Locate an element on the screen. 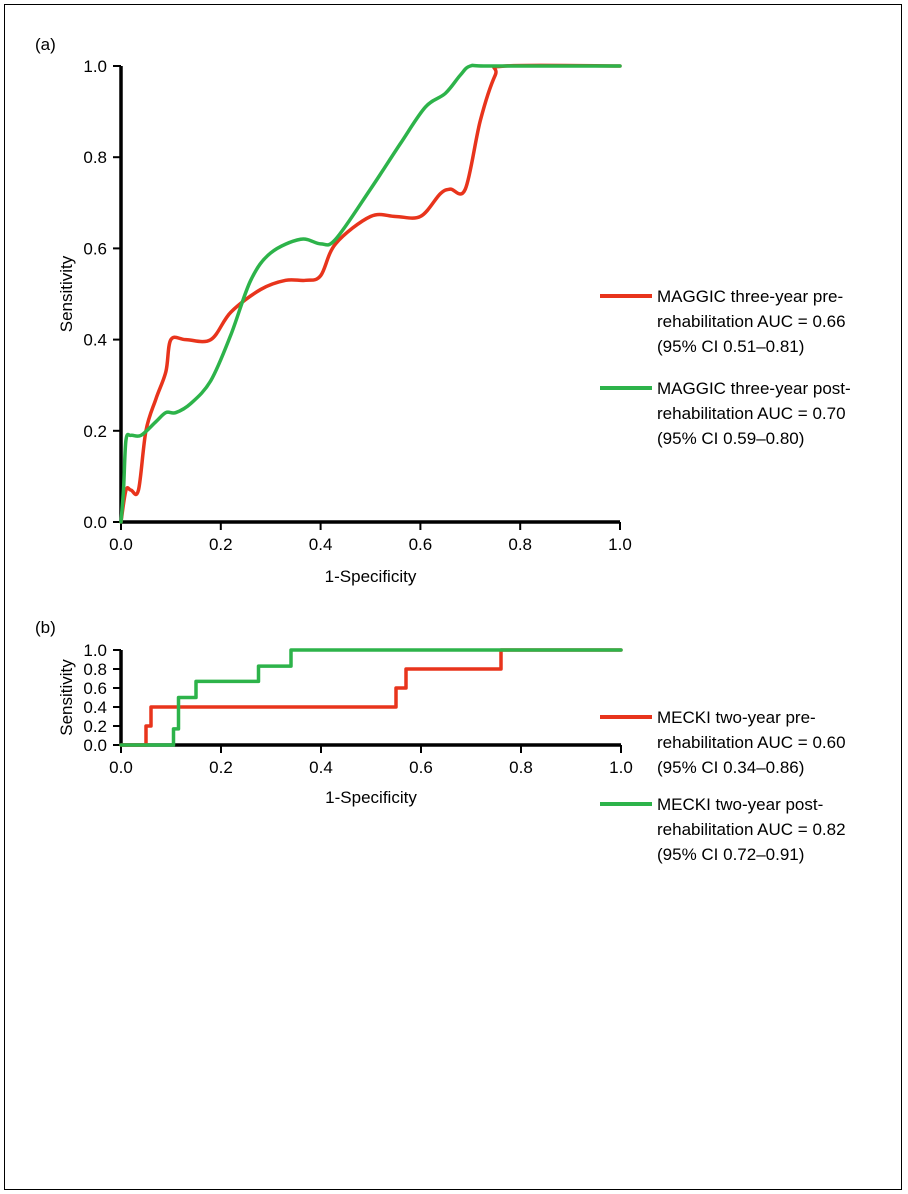  legend-entry-text: rehabilitation AUC = 0.60 is located at coordinates (751, 742).